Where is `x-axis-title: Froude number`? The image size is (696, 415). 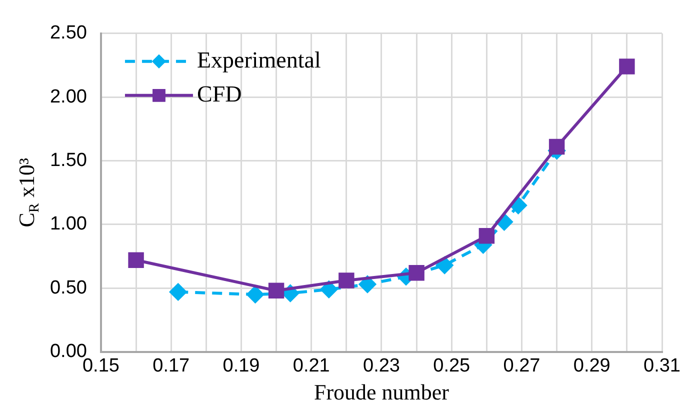 x-axis-title: Froude number is located at coordinates (382, 392).